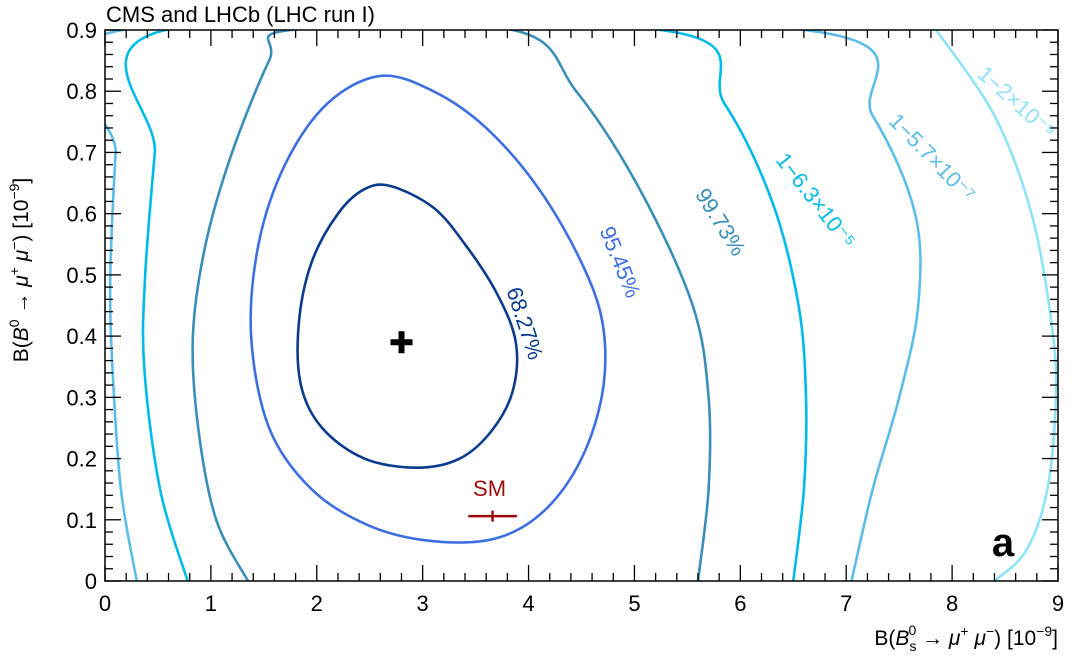  What do you see at coordinates (1058, 603) in the screenshot?
I see `x-tick-label: 9` at bounding box center [1058, 603].